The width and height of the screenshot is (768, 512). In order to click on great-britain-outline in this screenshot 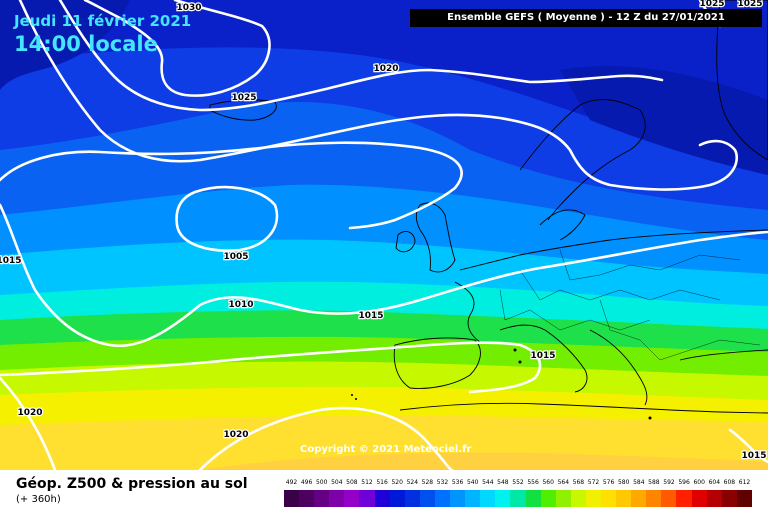, I will do `click(435, 237)`.